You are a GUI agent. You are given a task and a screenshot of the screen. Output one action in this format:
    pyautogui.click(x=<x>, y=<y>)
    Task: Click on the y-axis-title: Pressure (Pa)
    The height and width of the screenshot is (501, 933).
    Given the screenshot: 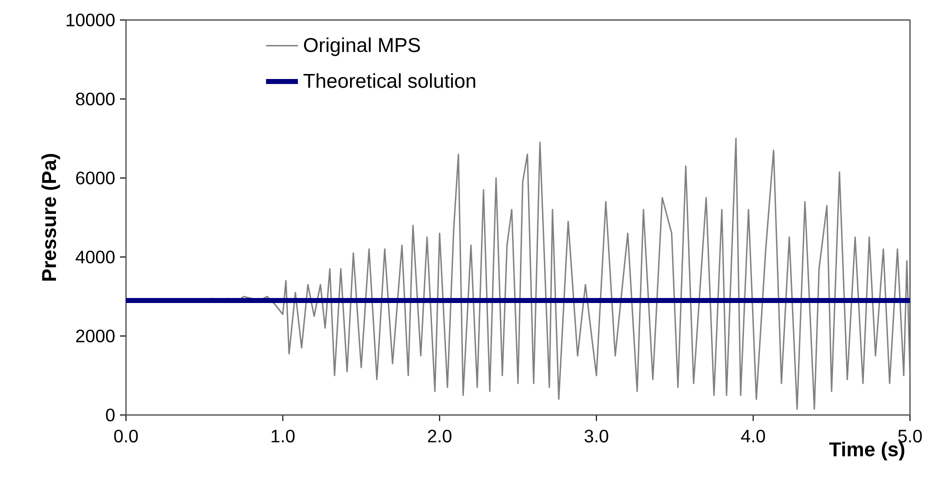 What is the action you would take?
    pyautogui.click(x=50, y=217)
    